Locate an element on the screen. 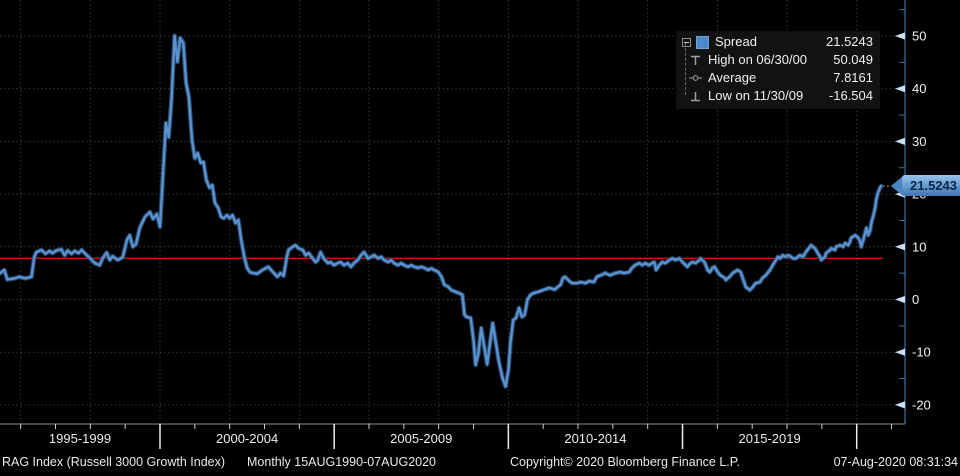 This screenshot has height=476, width=960. x-section-label: 2010-2014 is located at coordinates (595, 438).